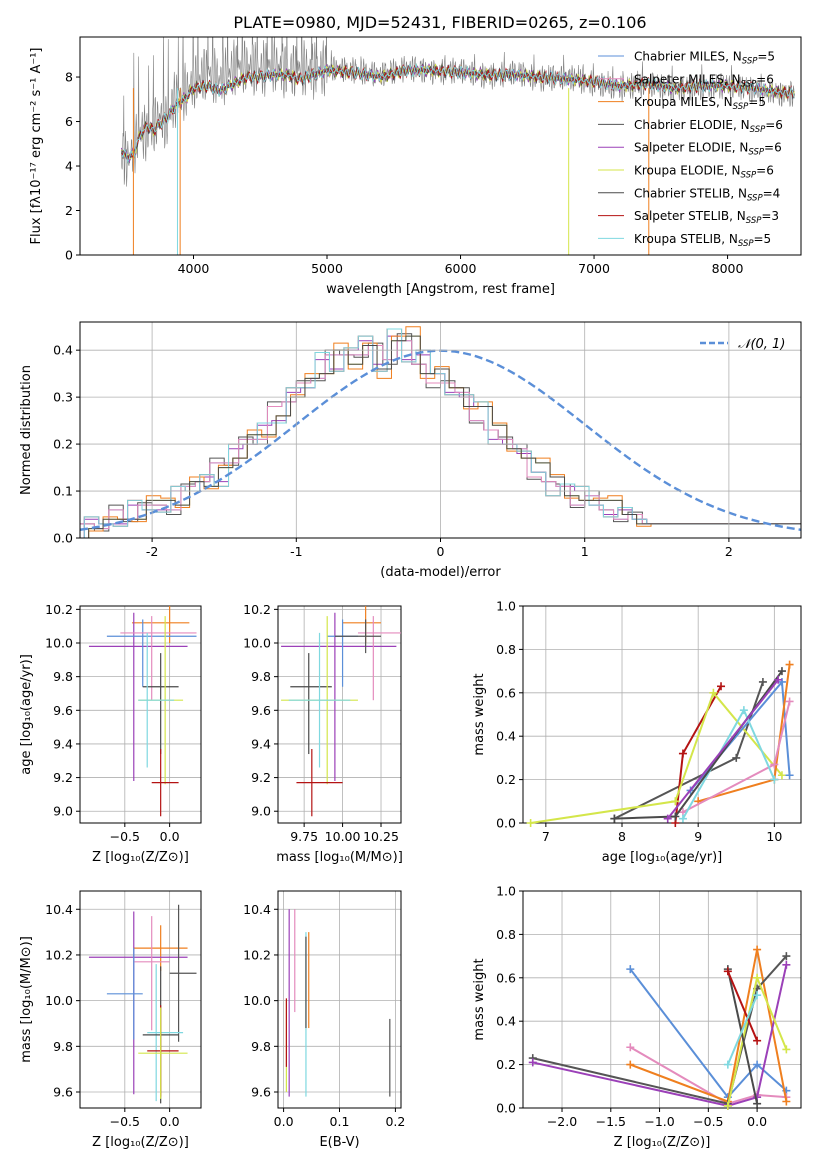  What do you see at coordinates (26, 714) in the screenshot?
I see `y-axis-label: age [log₁₀(age/yr)]` at bounding box center [26, 714].